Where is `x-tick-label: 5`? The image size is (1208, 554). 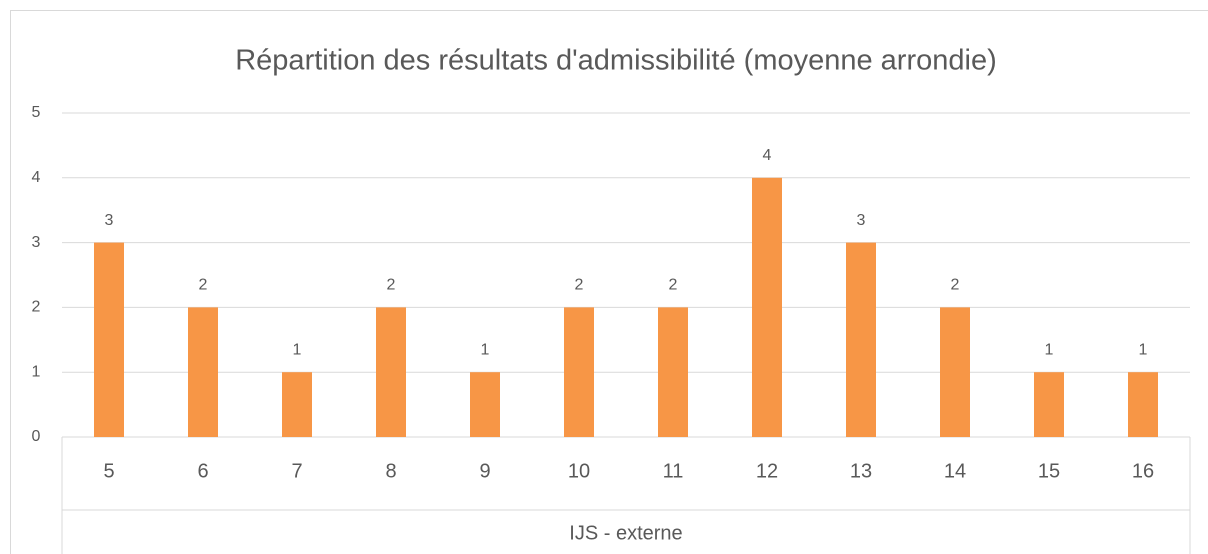 x-tick-label: 5 is located at coordinates (108, 471).